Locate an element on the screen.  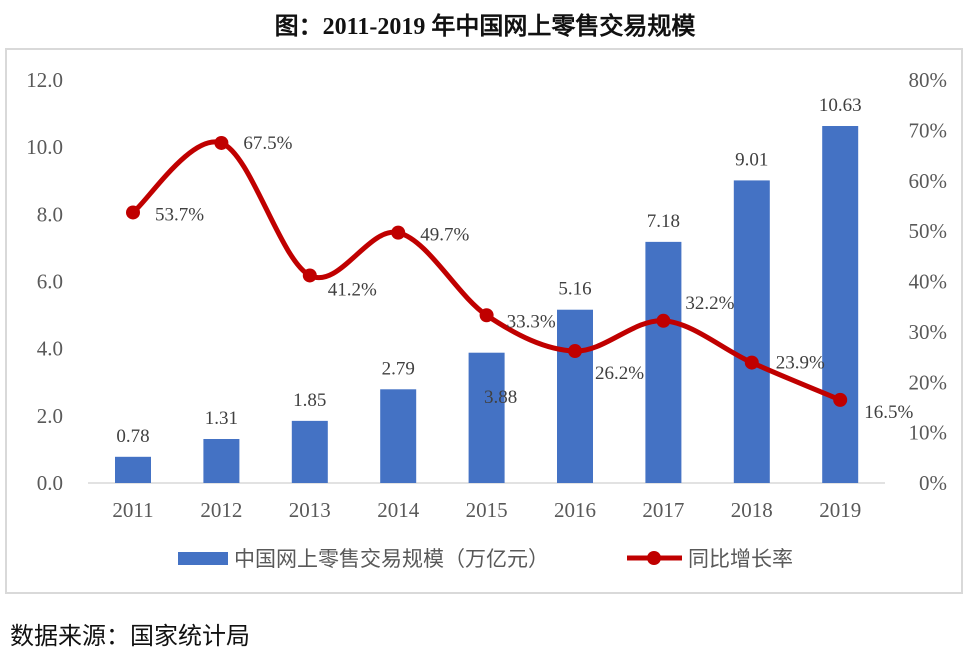
line-label: 16.5% is located at coordinates (888, 412).